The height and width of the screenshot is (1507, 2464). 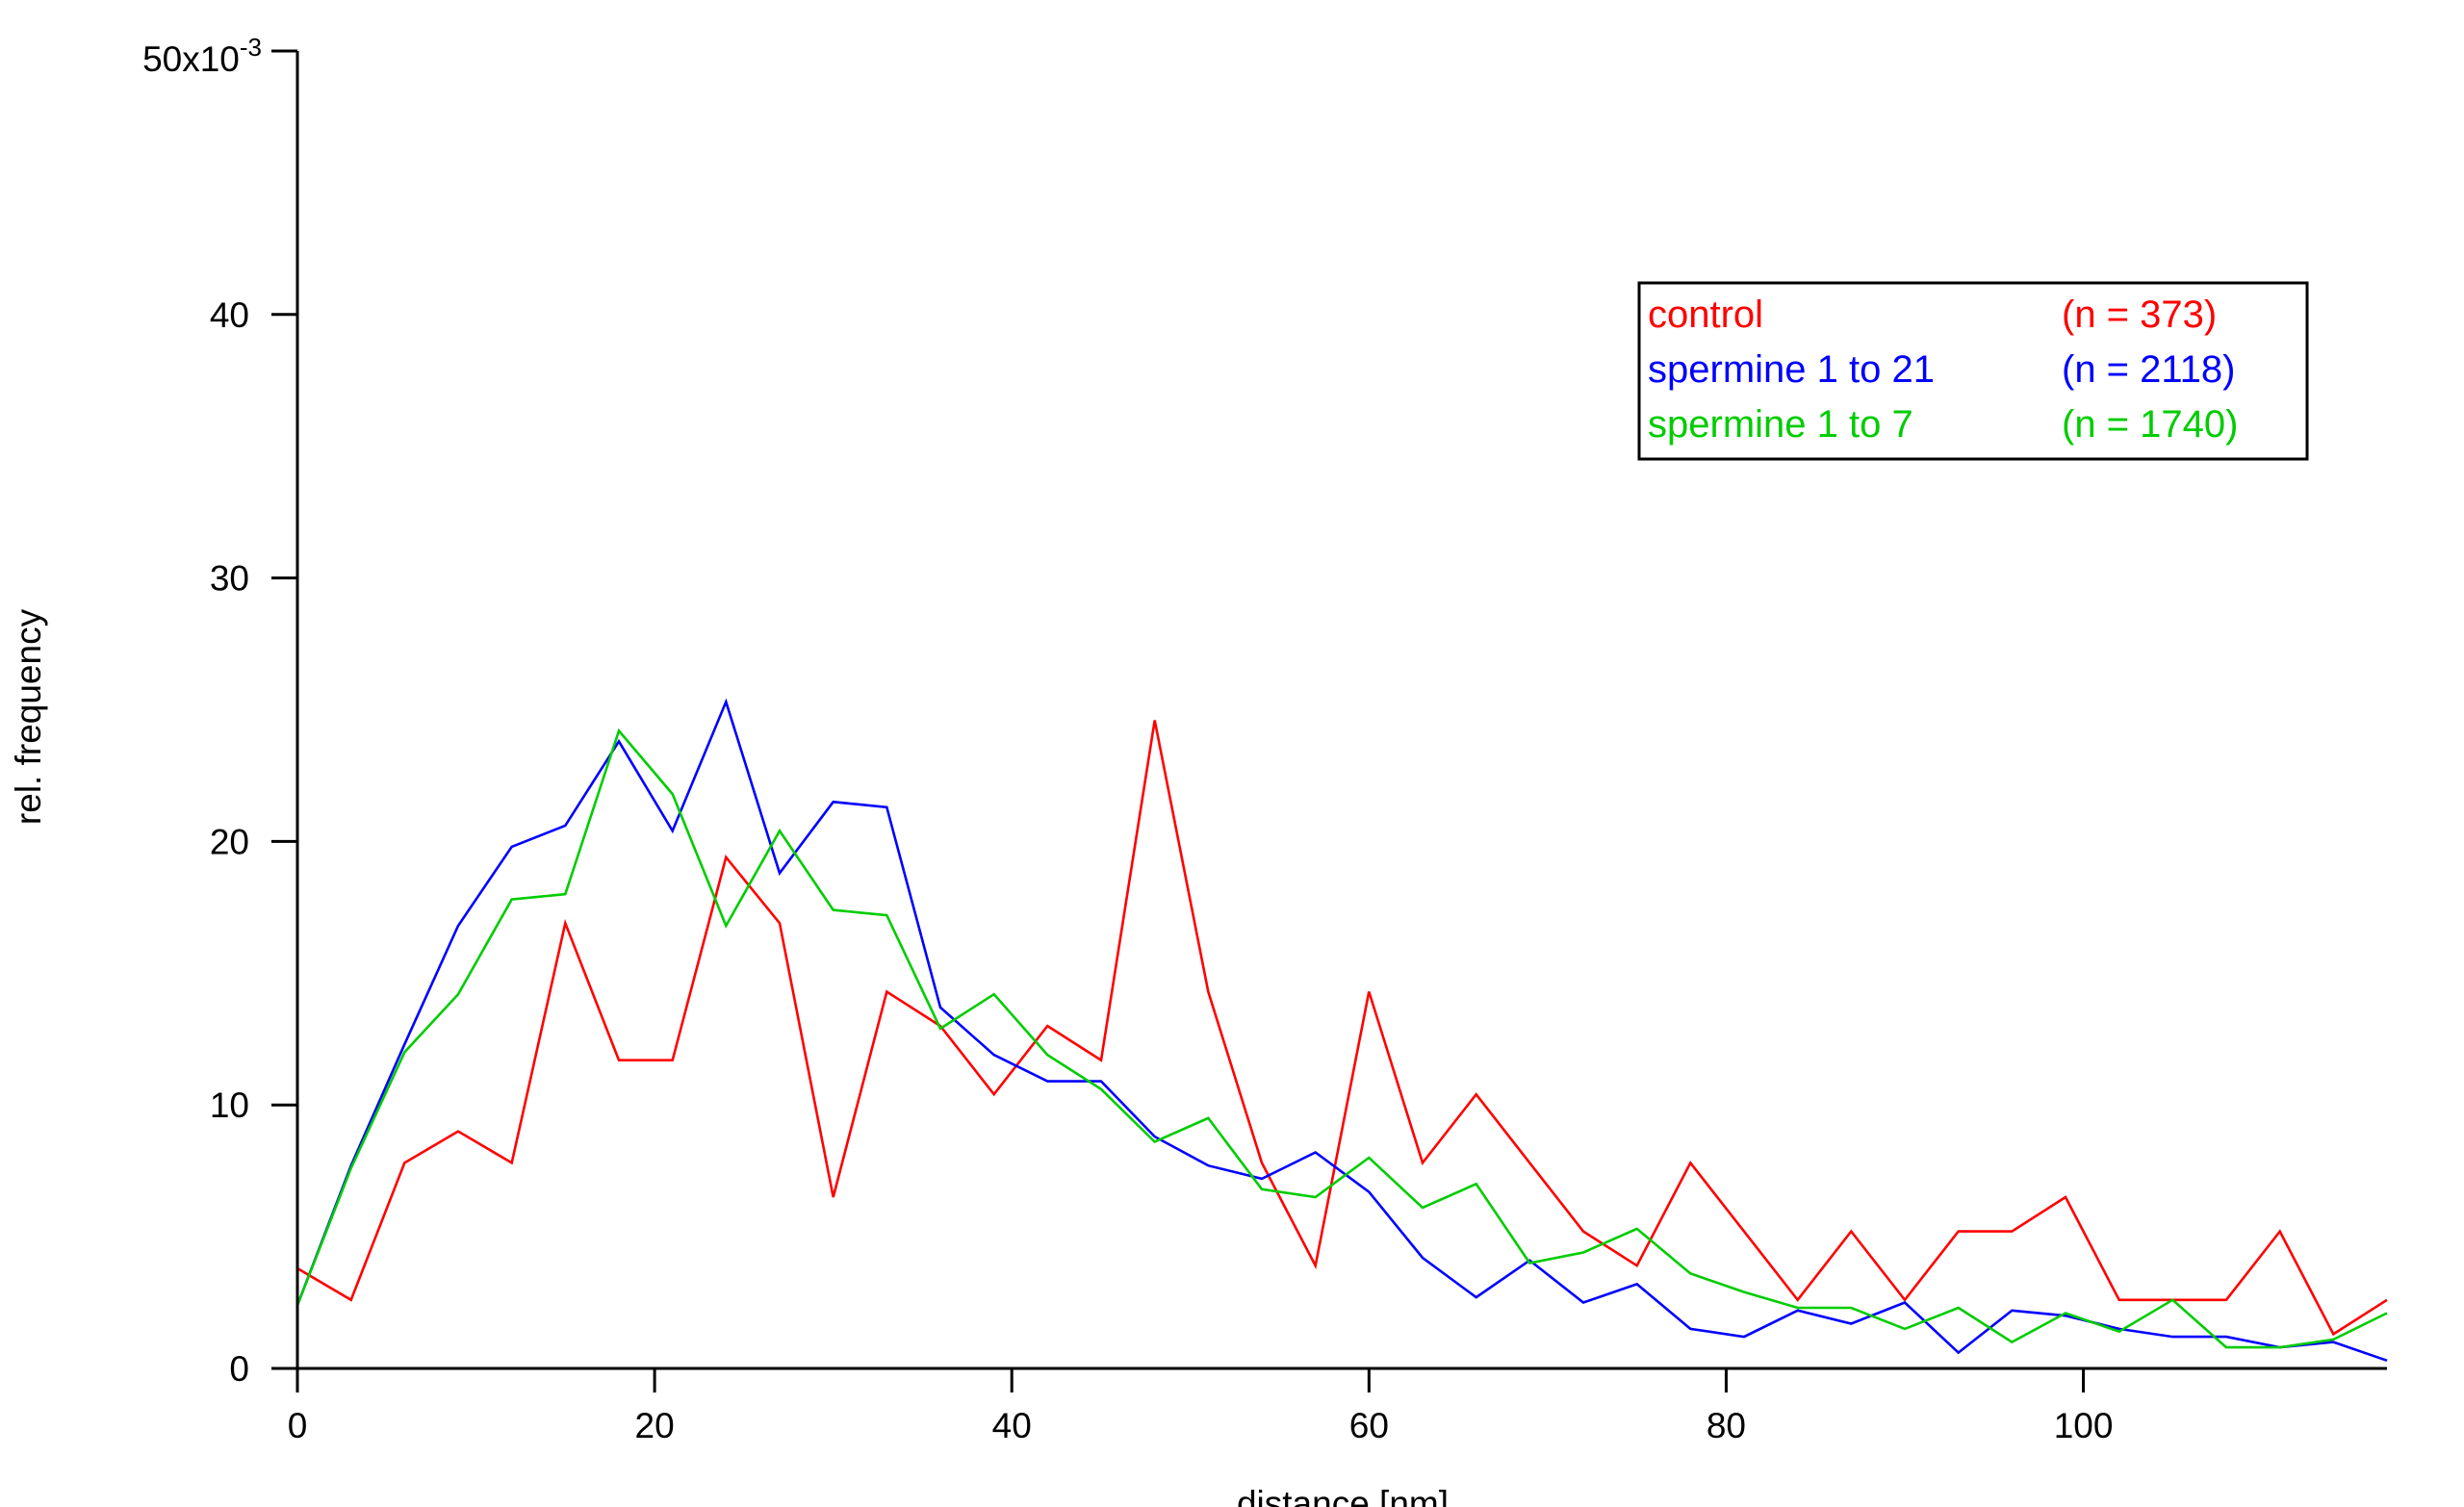 What do you see at coordinates (1726, 1425) in the screenshot?
I see `x-tick-label: 80` at bounding box center [1726, 1425].